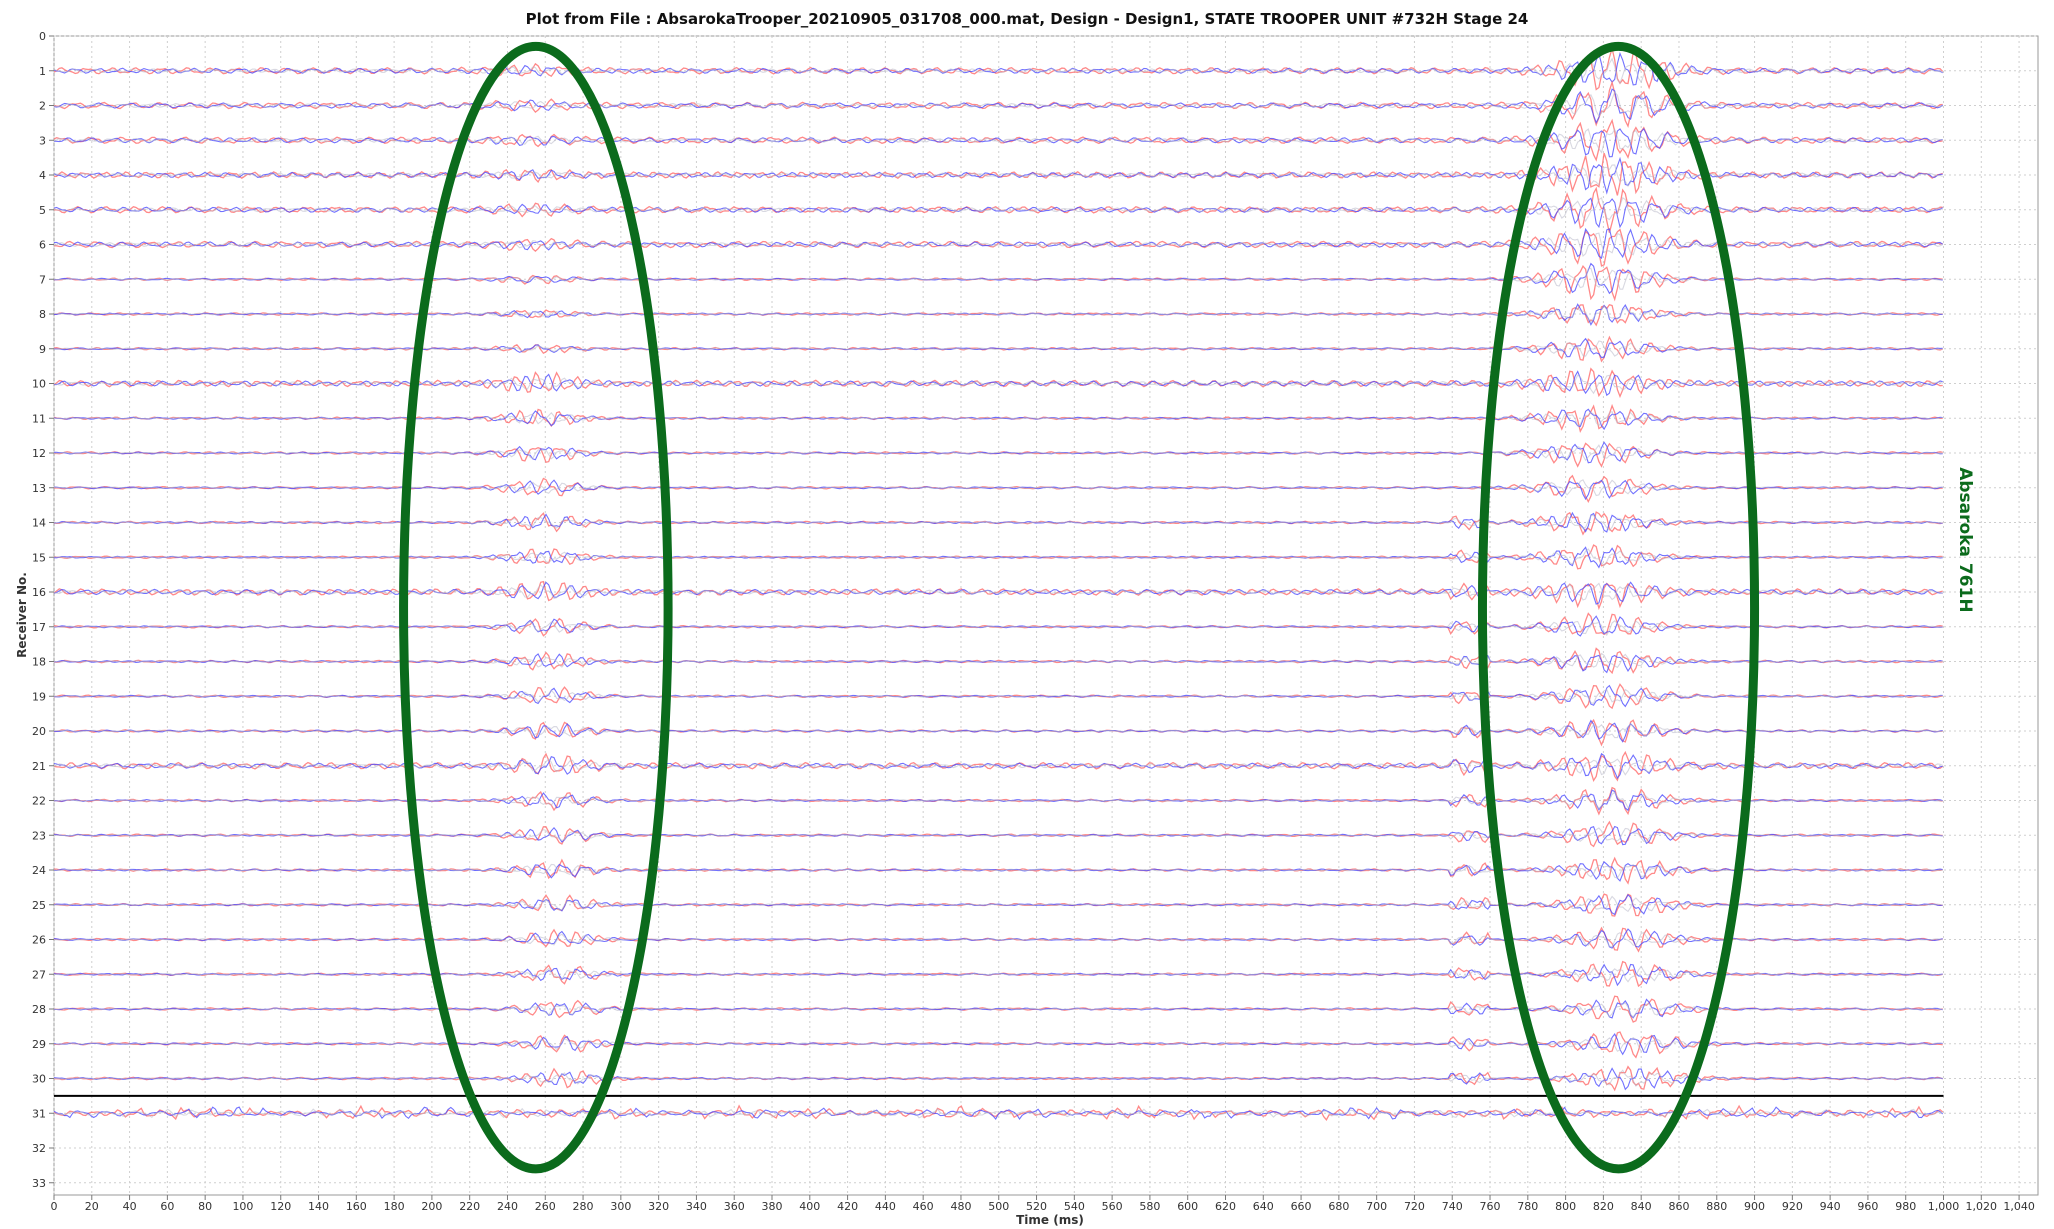  I want to click on x-tick-label: 160, so click(356, 1206).